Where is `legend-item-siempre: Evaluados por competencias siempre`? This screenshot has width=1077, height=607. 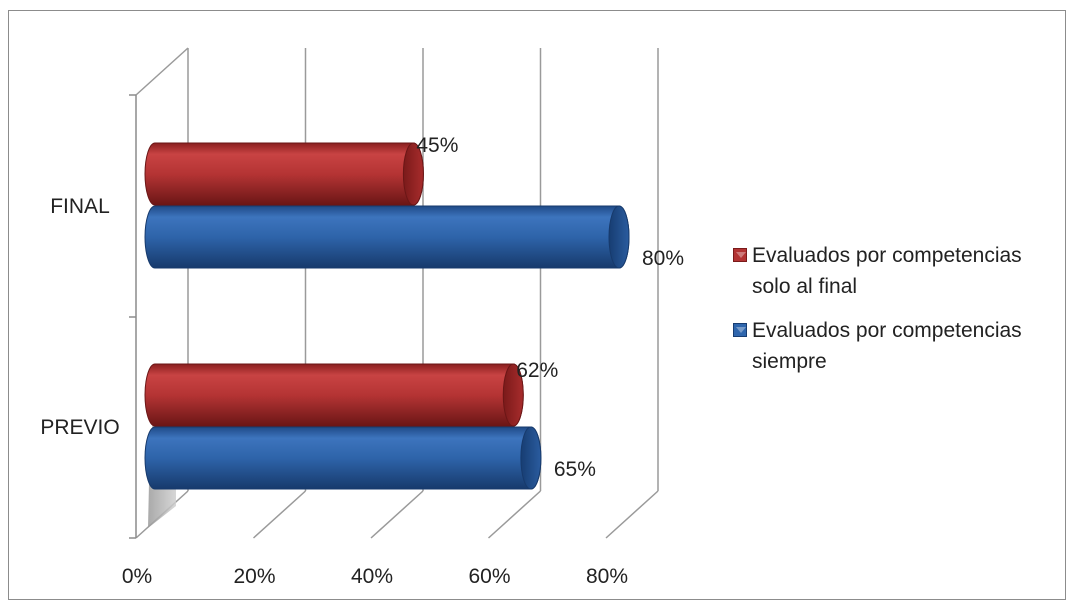 legend-item-siempre: Evaluados por competencias siempre is located at coordinates (898, 346).